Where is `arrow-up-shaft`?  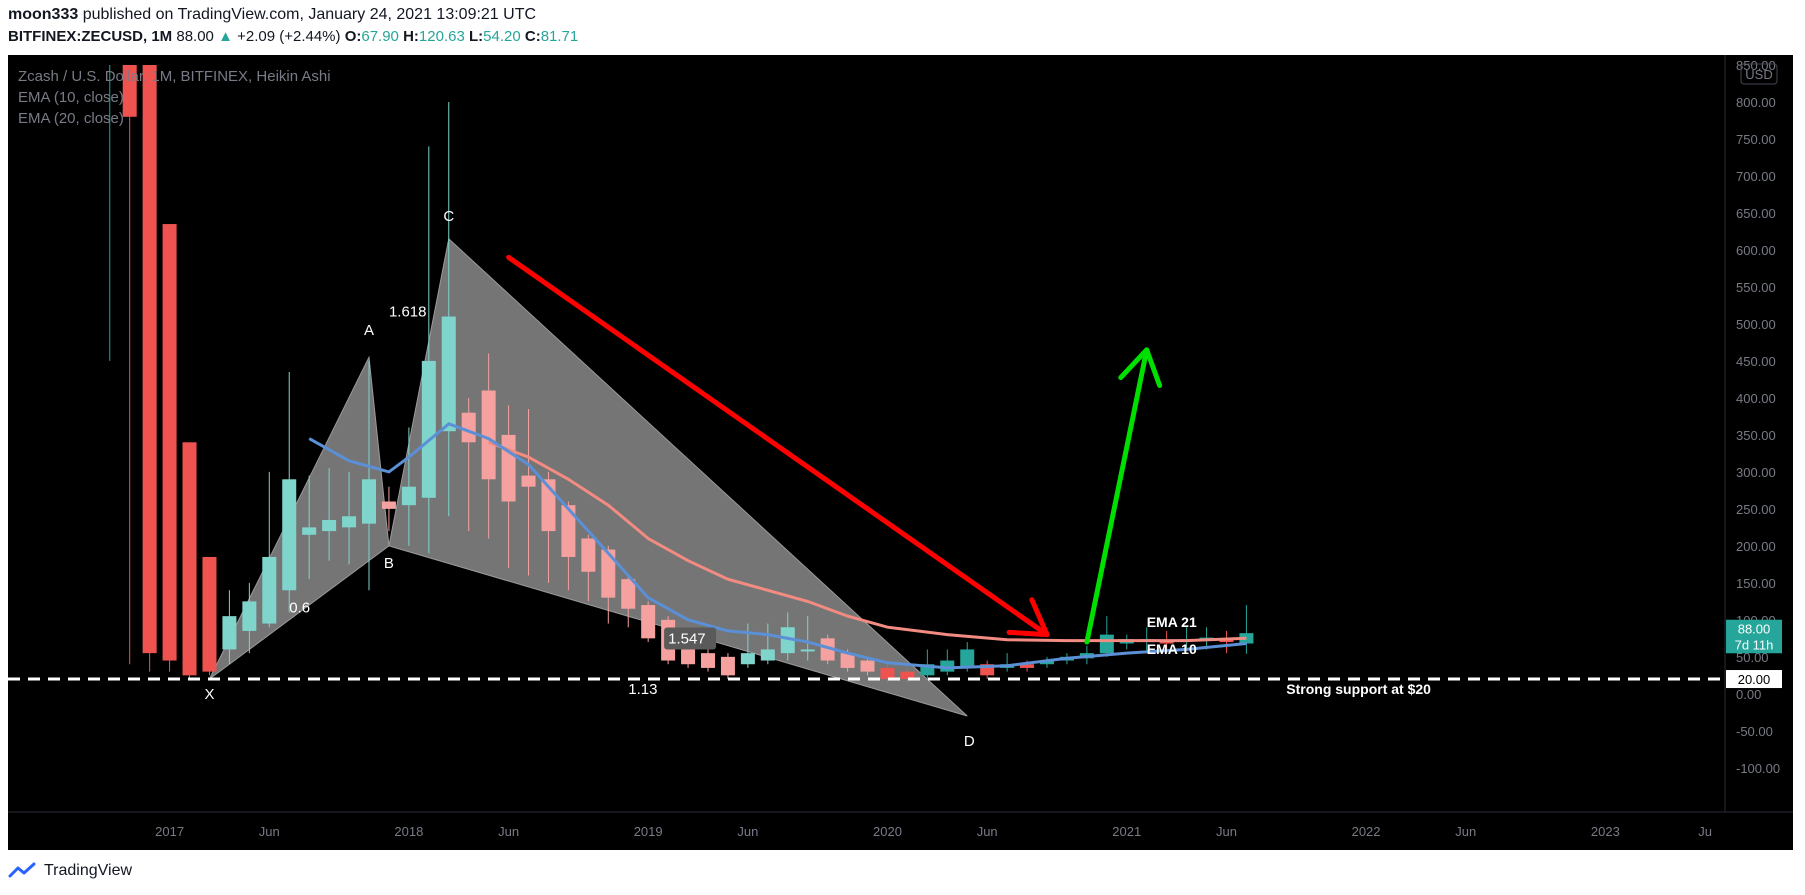 arrow-up-shaft is located at coordinates (1117, 496).